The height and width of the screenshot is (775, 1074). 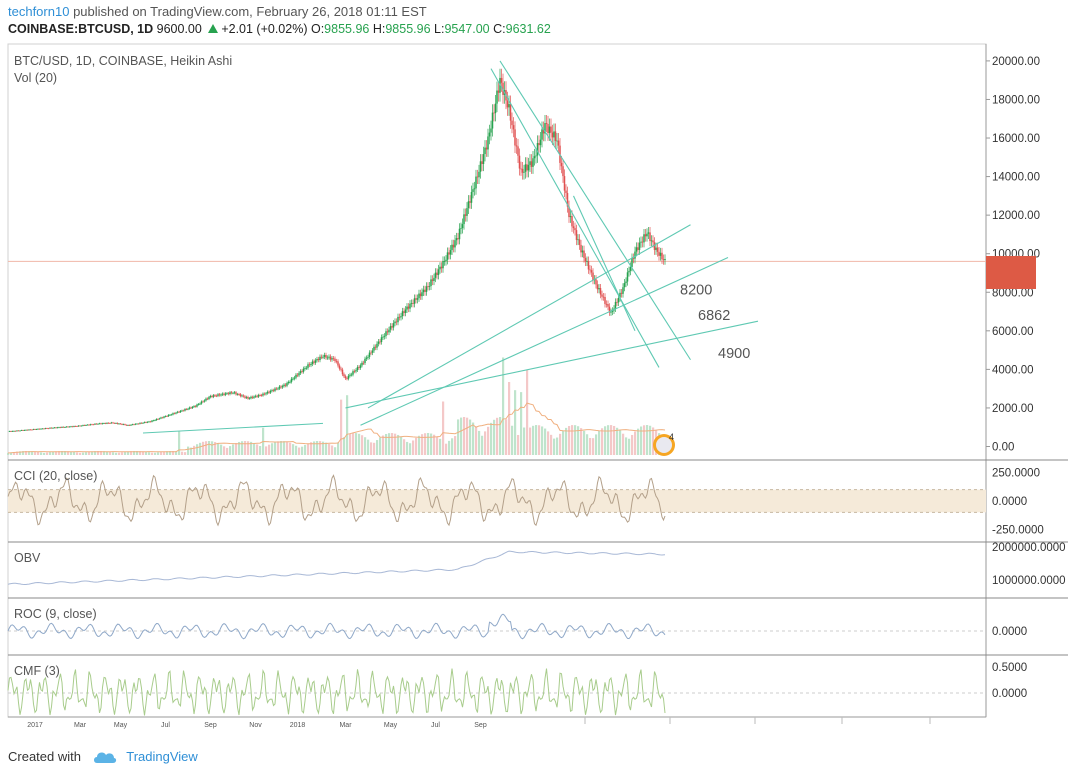 I want to click on event-badge-inner, so click(x=664, y=445).